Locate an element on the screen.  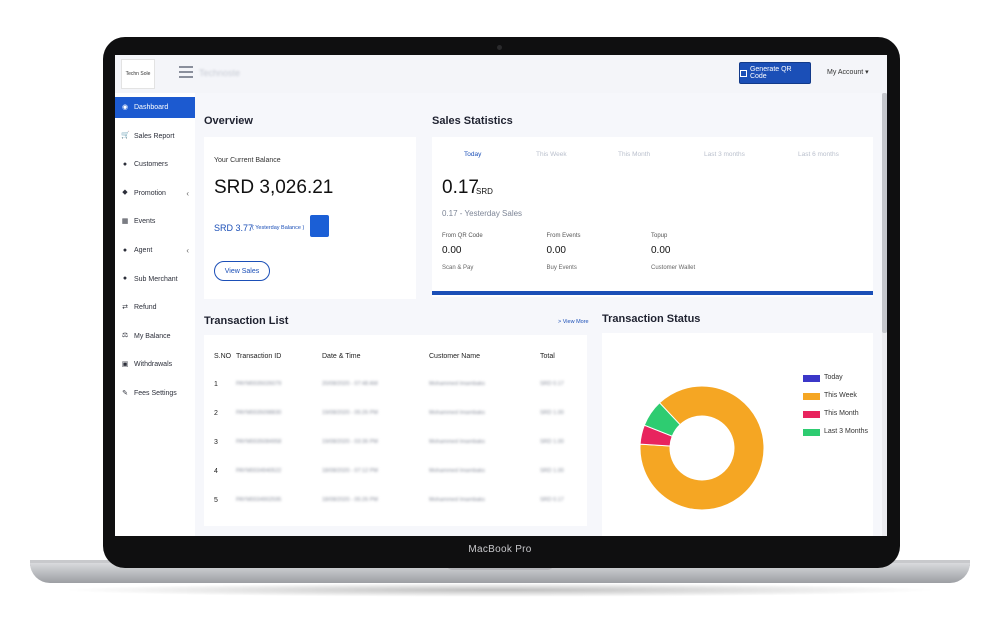
sidebar-item-sub-merchant: ● Sub Merchant is located at coordinates (155, 279).